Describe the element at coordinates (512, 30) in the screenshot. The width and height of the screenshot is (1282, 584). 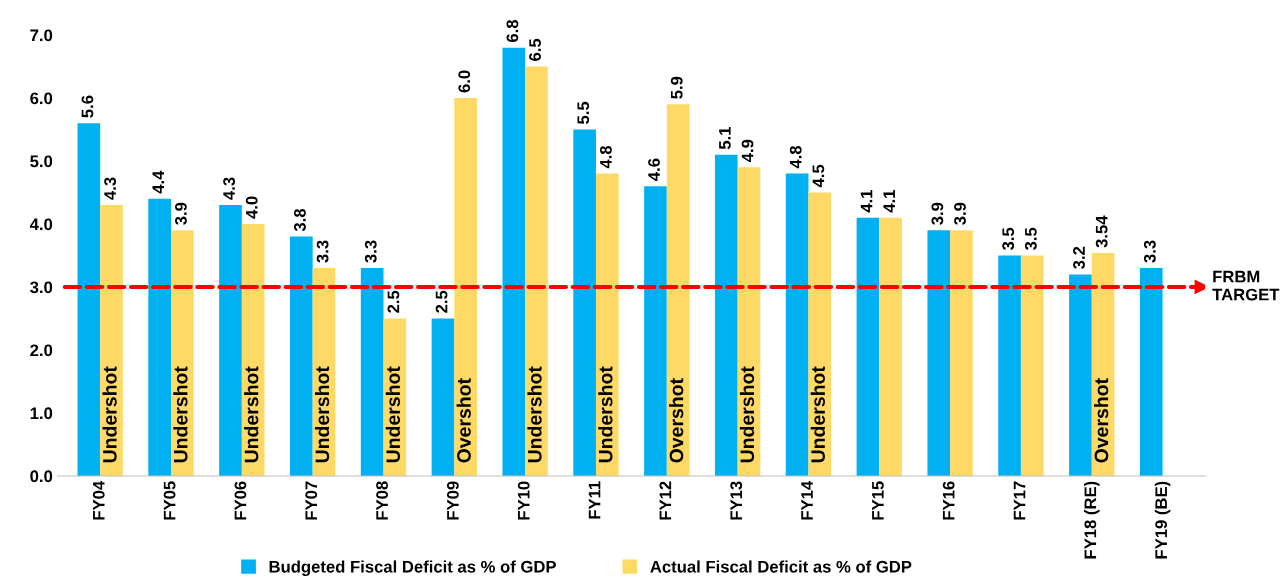
I see `data-label: 6.8` at that location.